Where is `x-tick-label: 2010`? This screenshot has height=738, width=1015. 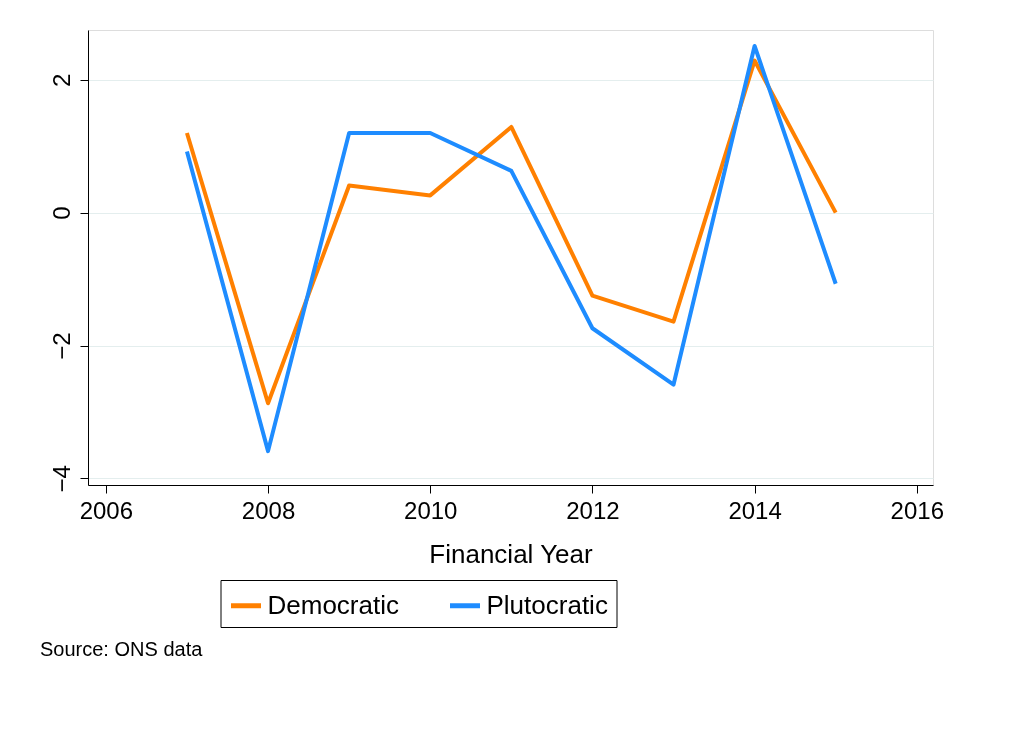 x-tick-label: 2010 is located at coordinates (431, 510).